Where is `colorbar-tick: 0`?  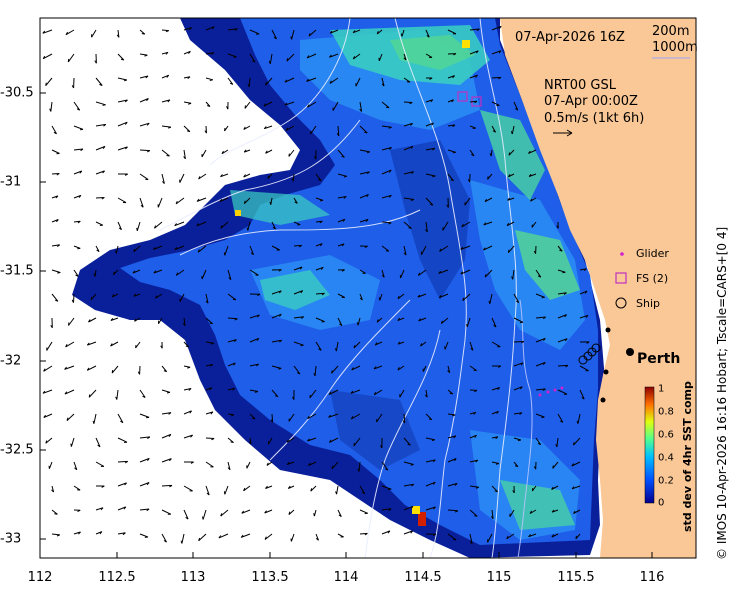 colorbar-tick: 0 is located at coordinates (661, 503).